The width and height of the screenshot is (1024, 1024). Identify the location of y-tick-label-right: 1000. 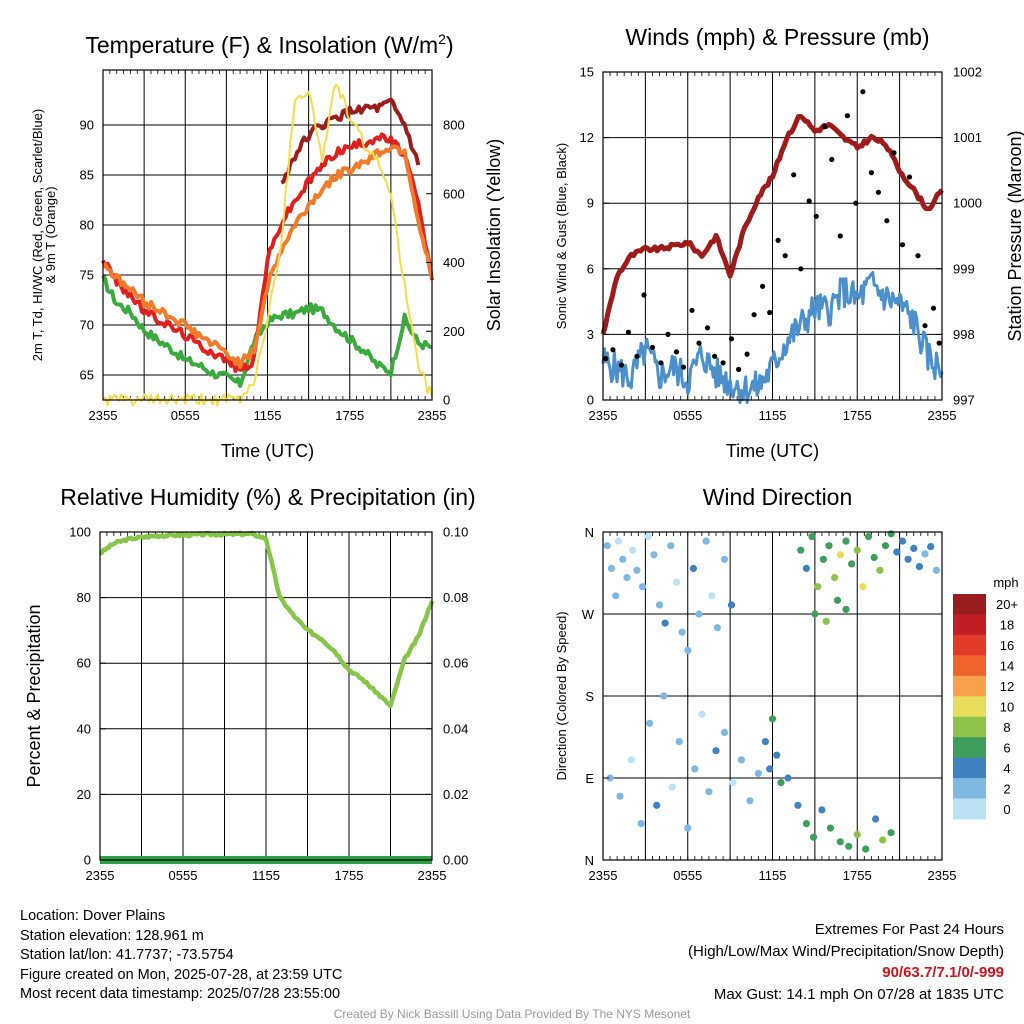
(967, 203).